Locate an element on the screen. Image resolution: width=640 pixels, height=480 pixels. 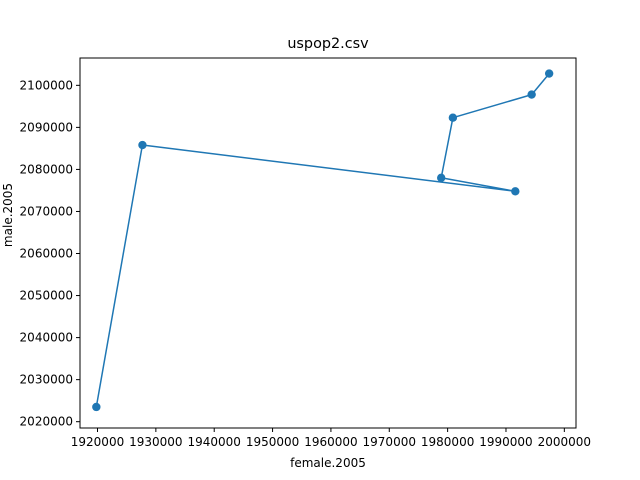
y-tick-label: 2030000 is located at coordinates (46, 380).